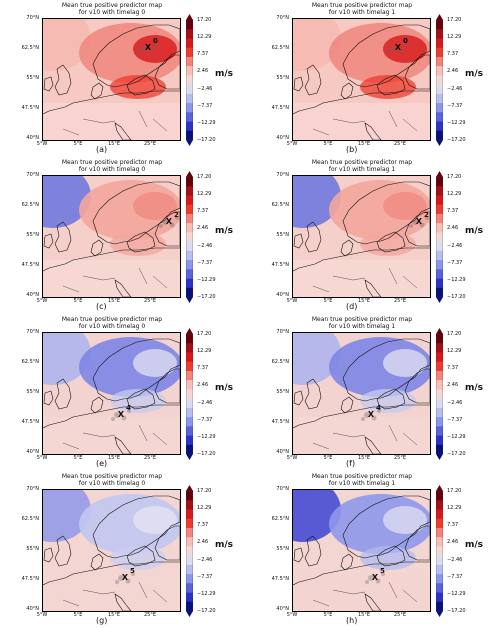 The width and height of the screenshot is (500, 628). Describe the element at coordinates (102, 149) in the screenshot. I see `panel-label: (a)` at that location.